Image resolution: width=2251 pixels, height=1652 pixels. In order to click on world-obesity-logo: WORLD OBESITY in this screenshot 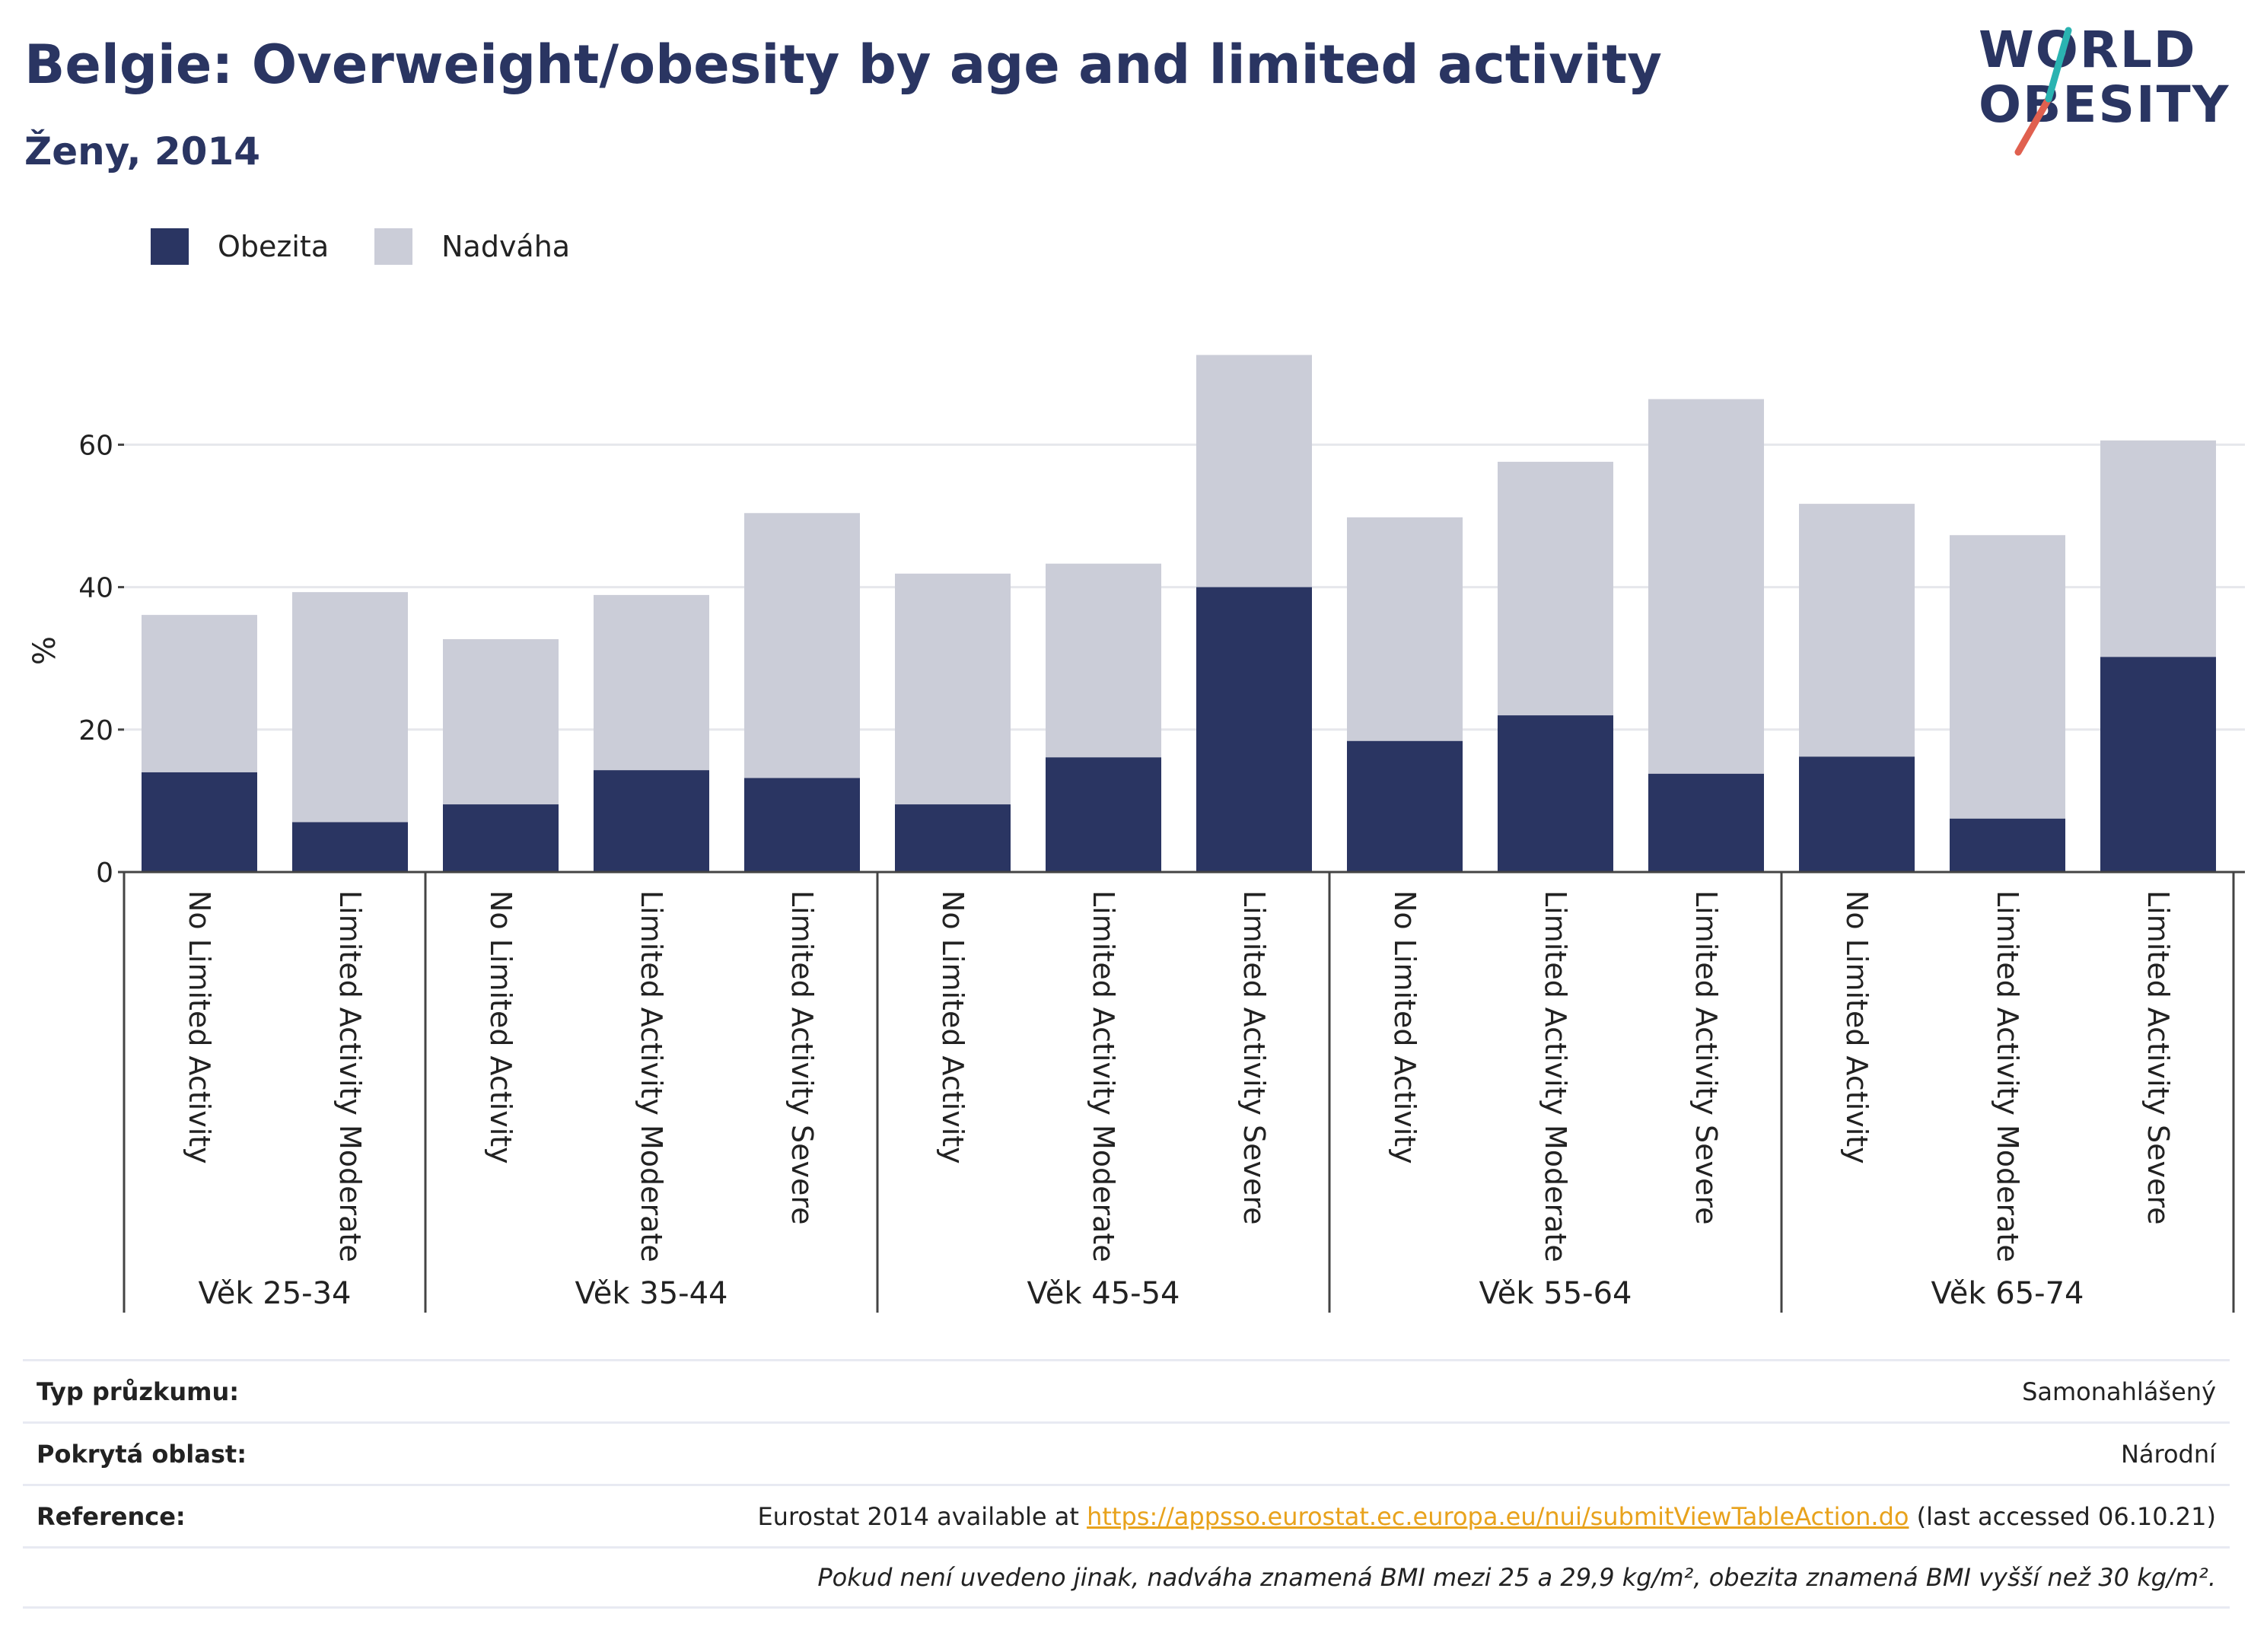, I will do `click(2108, 91)`.